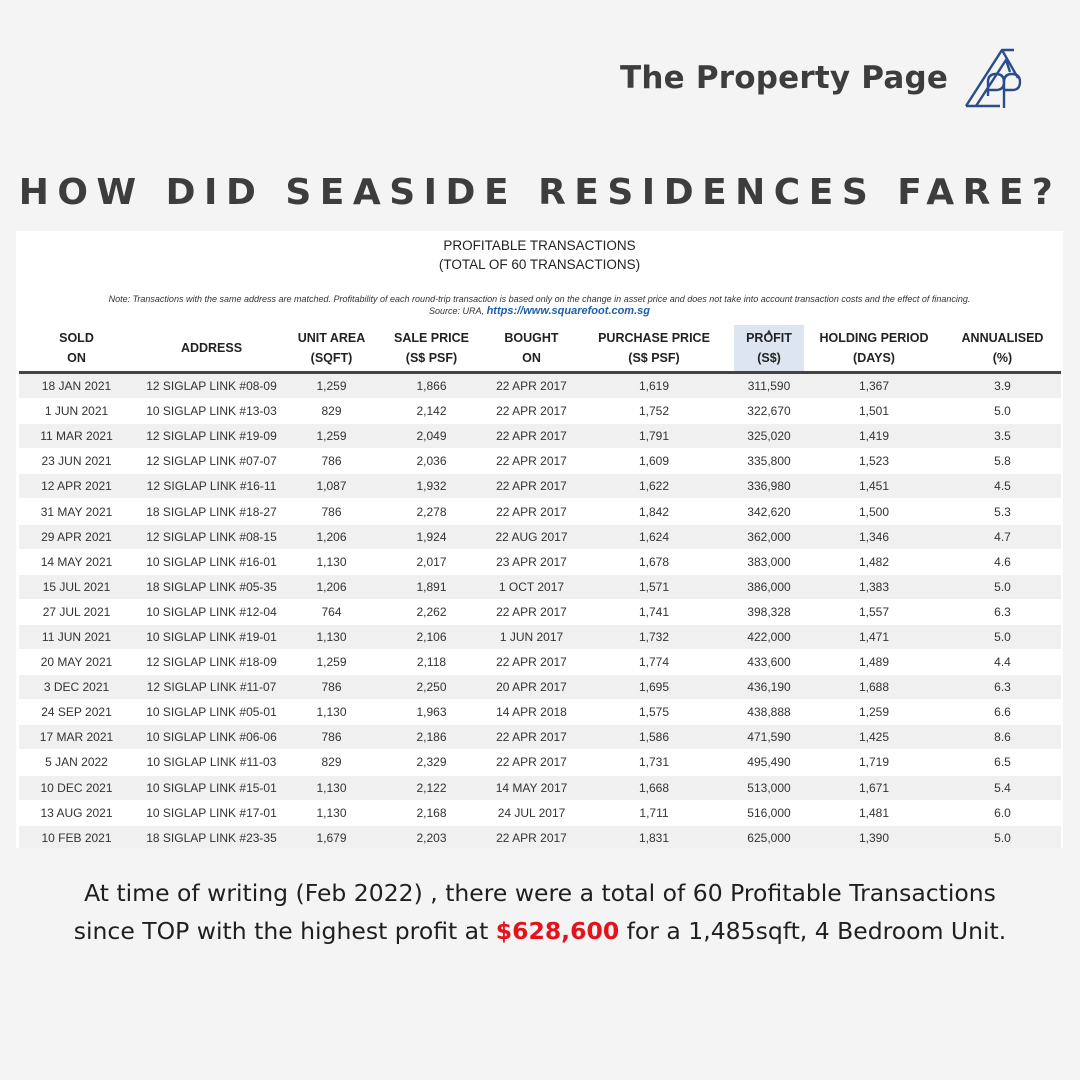 The height and width of the screenshot is (1080, 1080). What do you see at coordinates (76, 562) in the screenshot?
I see `cell-sold-on: 14 MAY 2021` at bounding box center [76, 562].